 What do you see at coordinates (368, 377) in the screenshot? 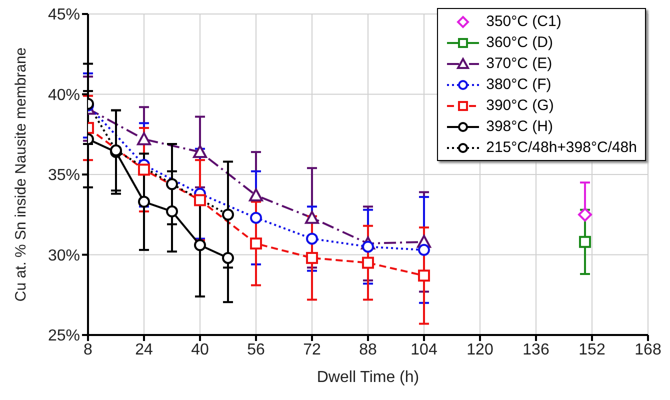
I see `x-axis-title: Dwell Time (h)` at bounding box center [368, 377].